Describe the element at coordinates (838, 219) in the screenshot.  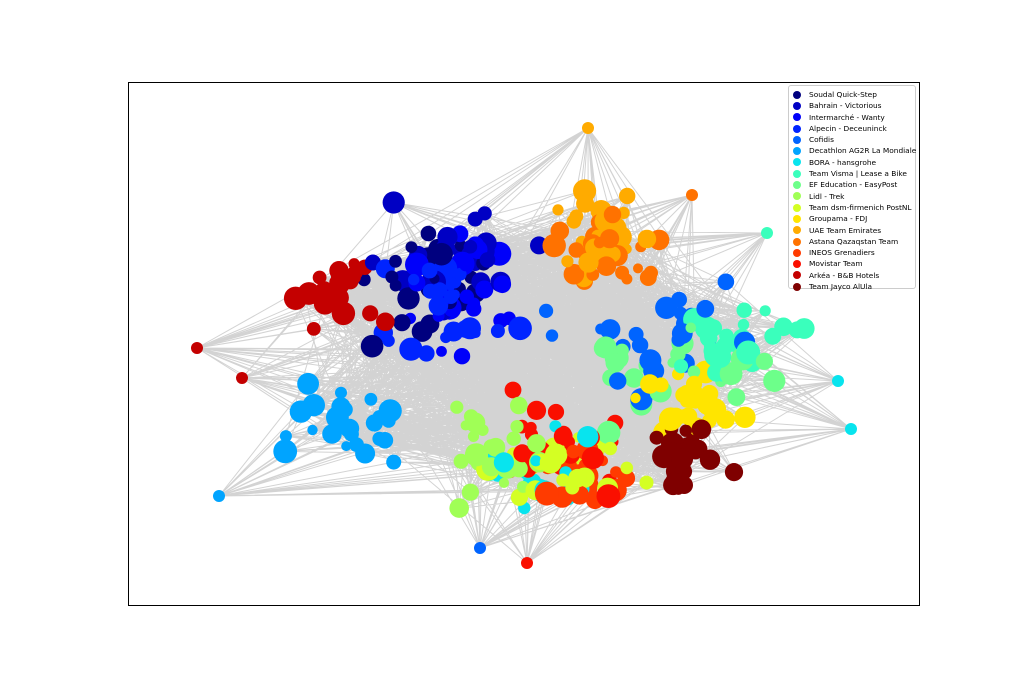
I see `legend-label: Groupama - FDJ` at that location.